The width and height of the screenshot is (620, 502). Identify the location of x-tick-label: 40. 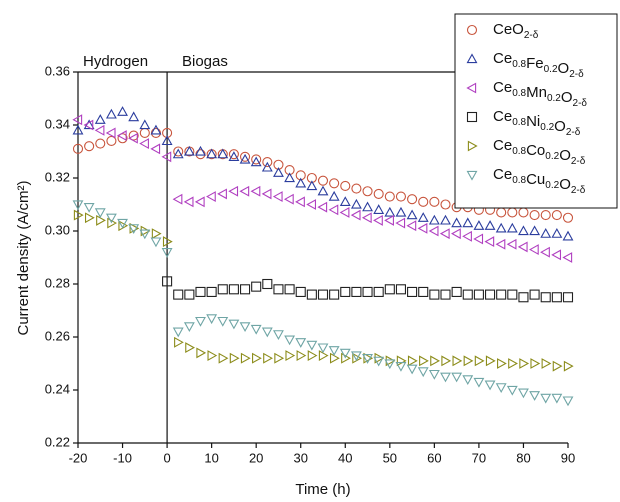
(345, 457).